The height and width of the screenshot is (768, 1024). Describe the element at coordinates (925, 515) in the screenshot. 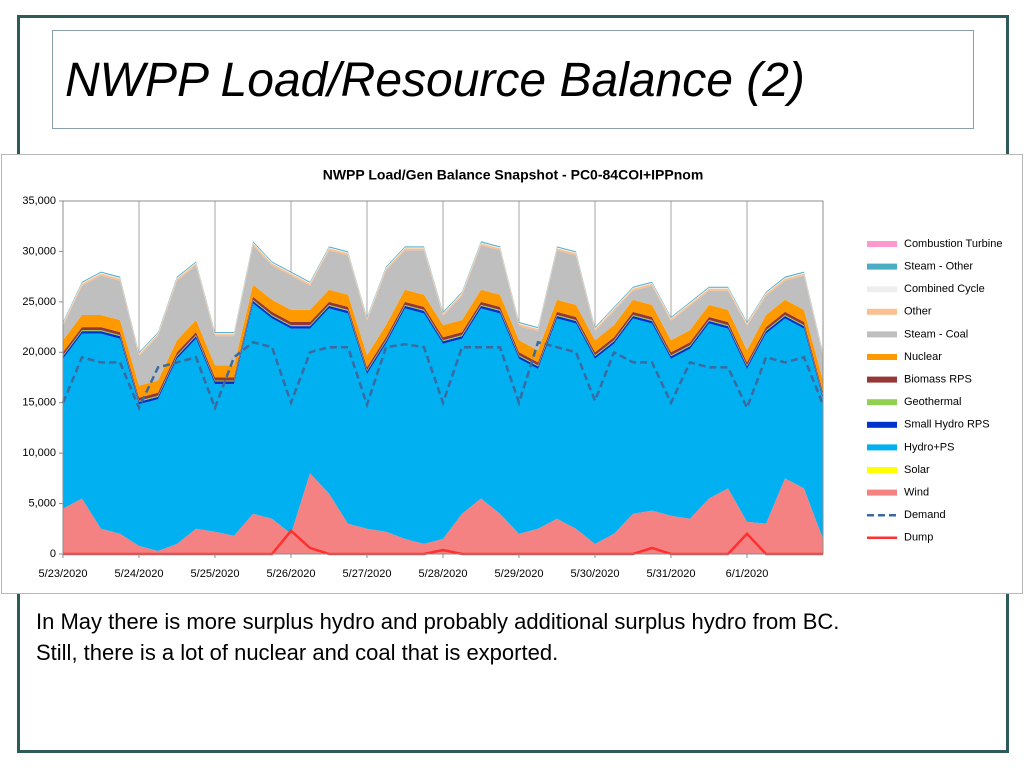

I see `legend-label: Demand` at that location.